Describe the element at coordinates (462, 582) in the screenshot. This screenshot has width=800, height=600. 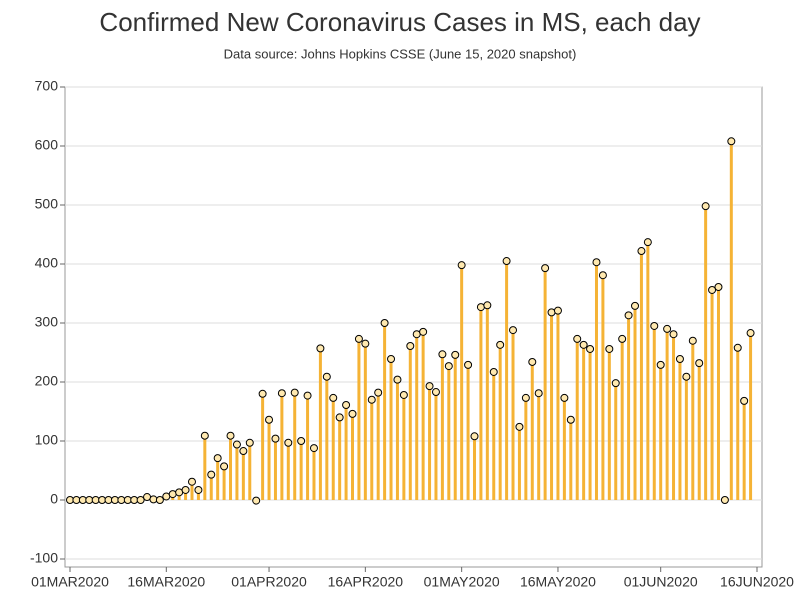
I see `x-tick-label: 01MAY2020` at that location.